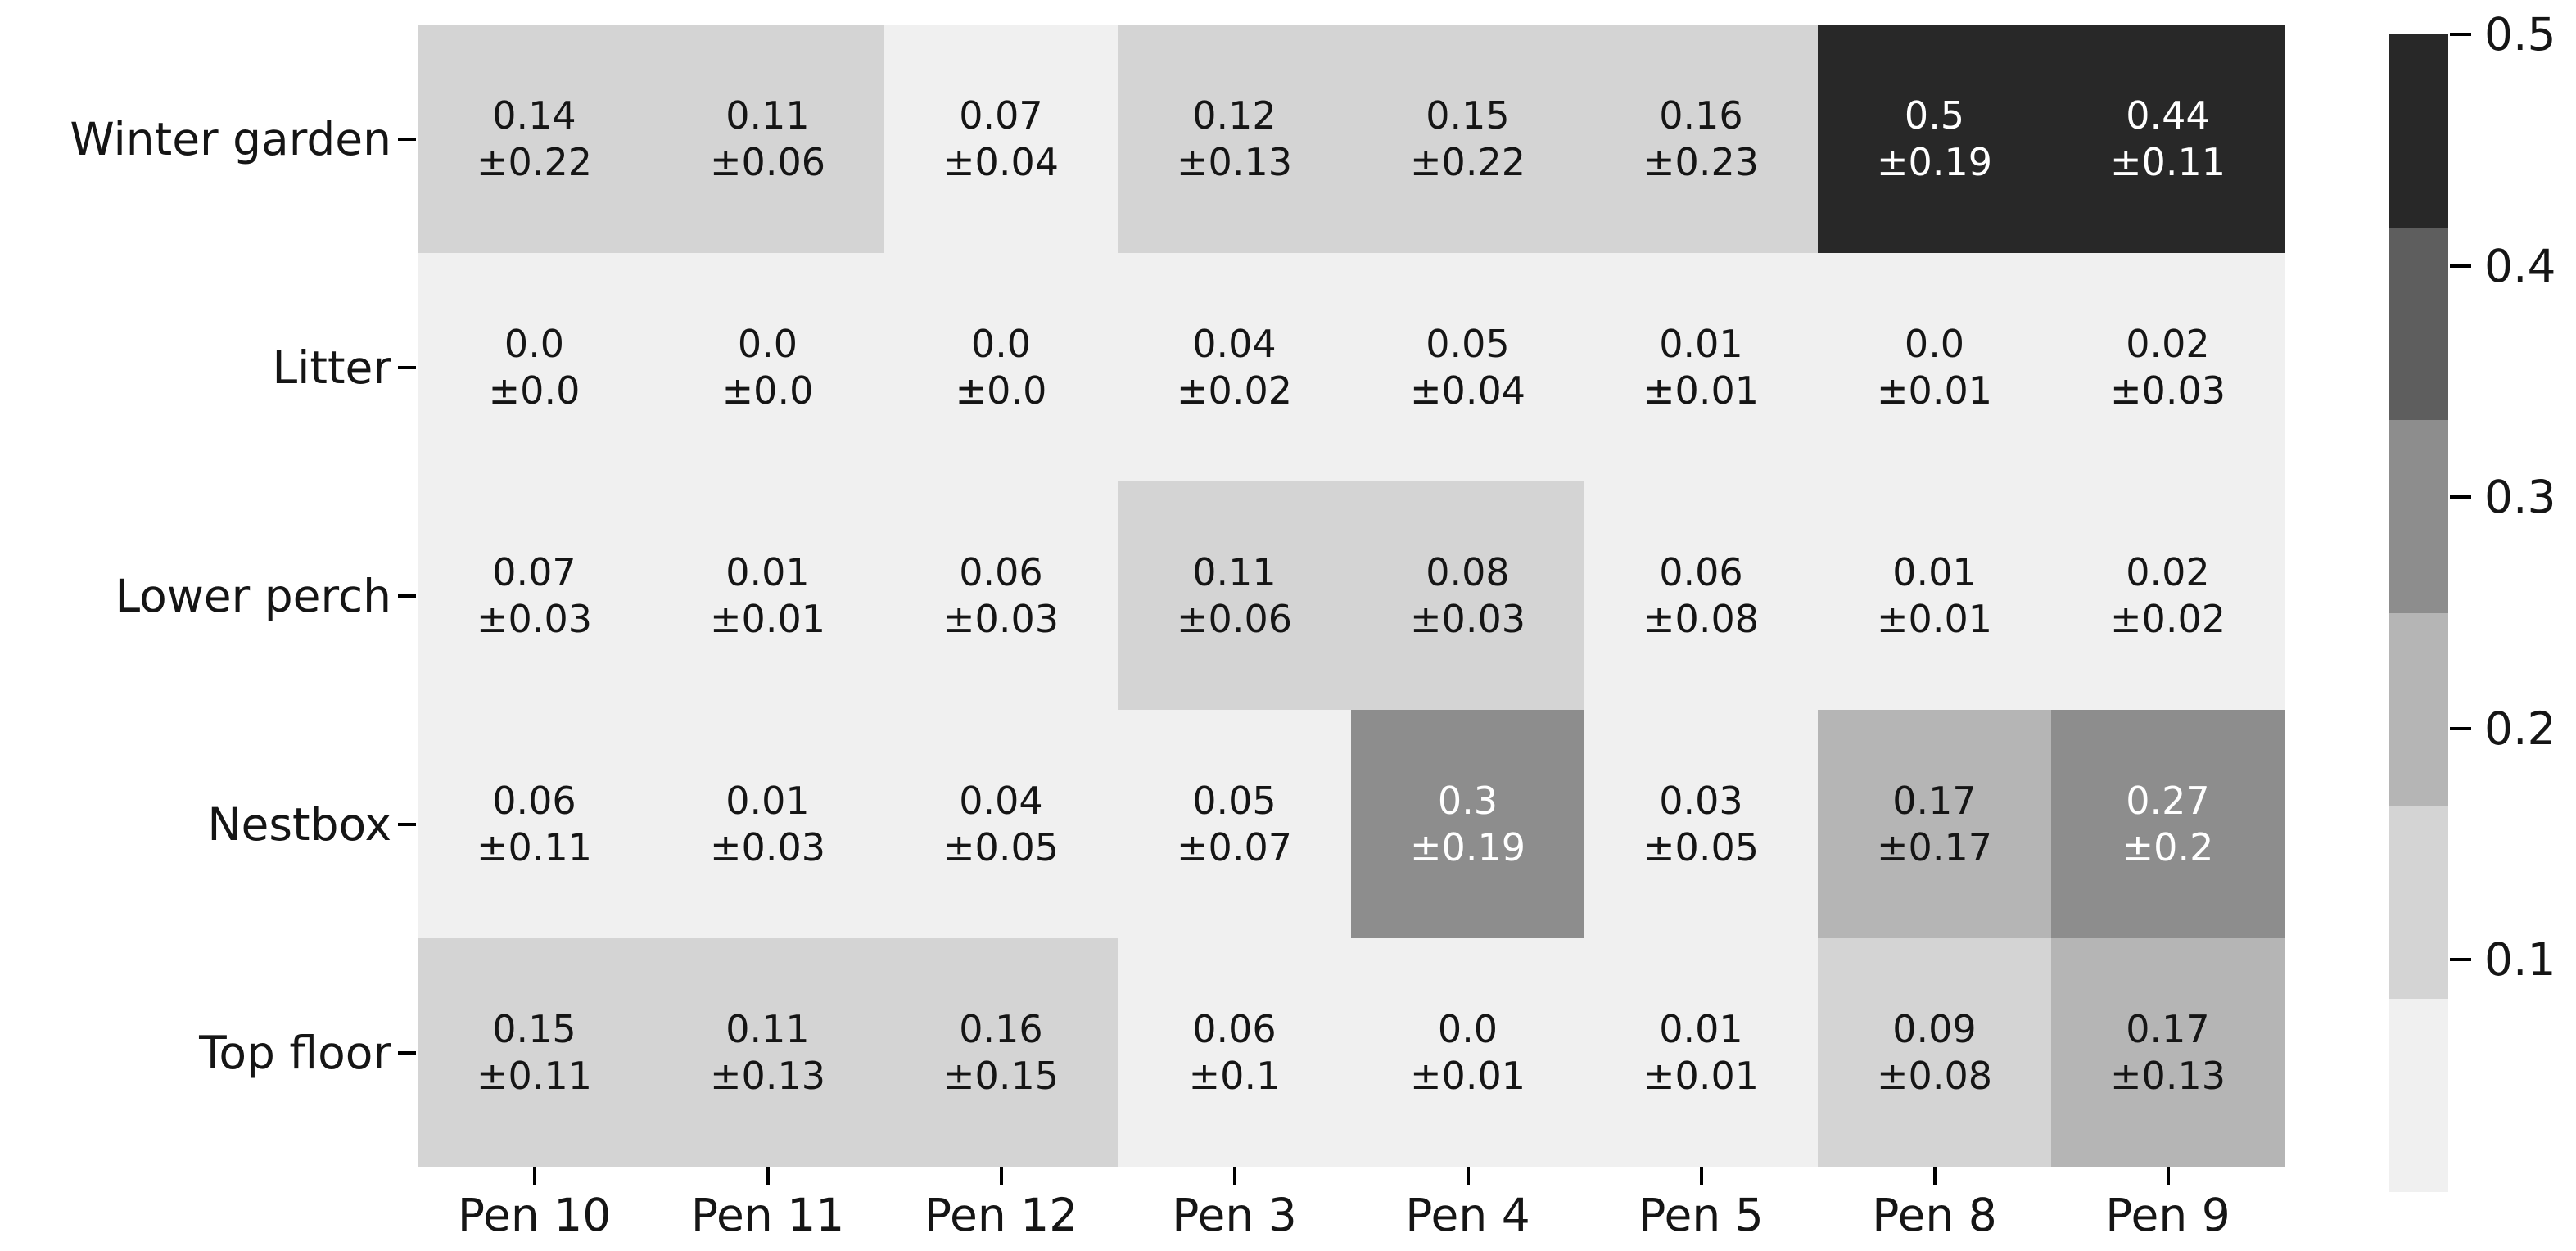 This screenshot has height=1251, width=2576. What do you see at coordinates (2168, 115) in the screenshot?
I see `cell-value: 0.44` at bounding box center [2168, 115].